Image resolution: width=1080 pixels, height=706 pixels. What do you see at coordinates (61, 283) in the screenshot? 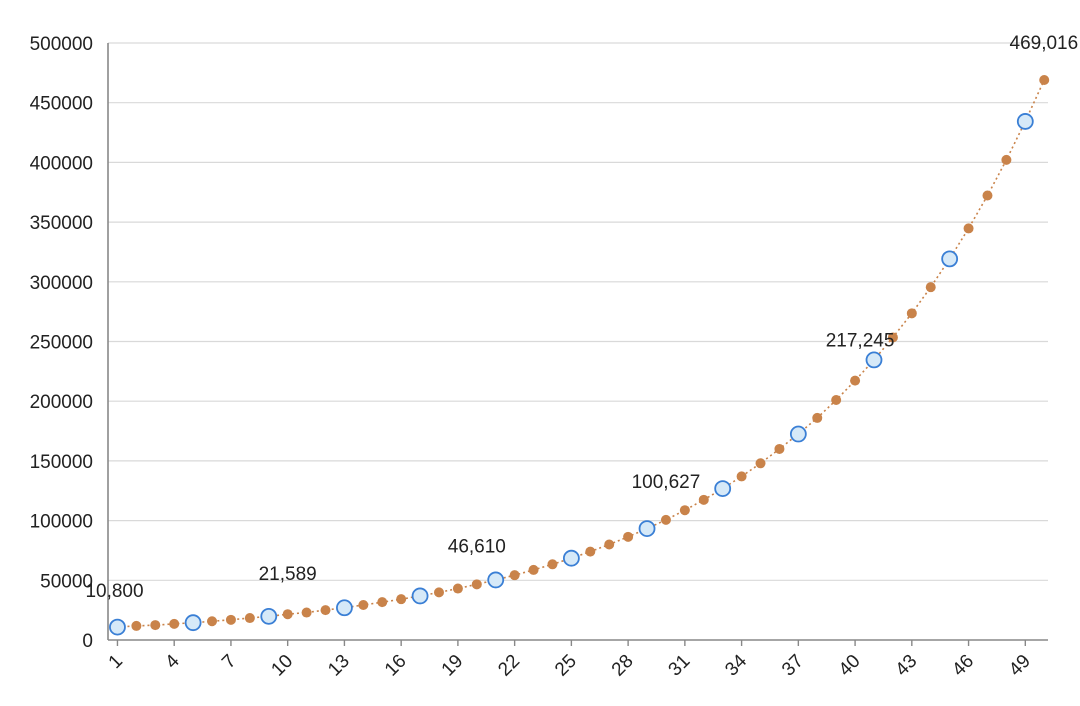
I see `y-tick-label: 300000` at bounding box center [61, 283].